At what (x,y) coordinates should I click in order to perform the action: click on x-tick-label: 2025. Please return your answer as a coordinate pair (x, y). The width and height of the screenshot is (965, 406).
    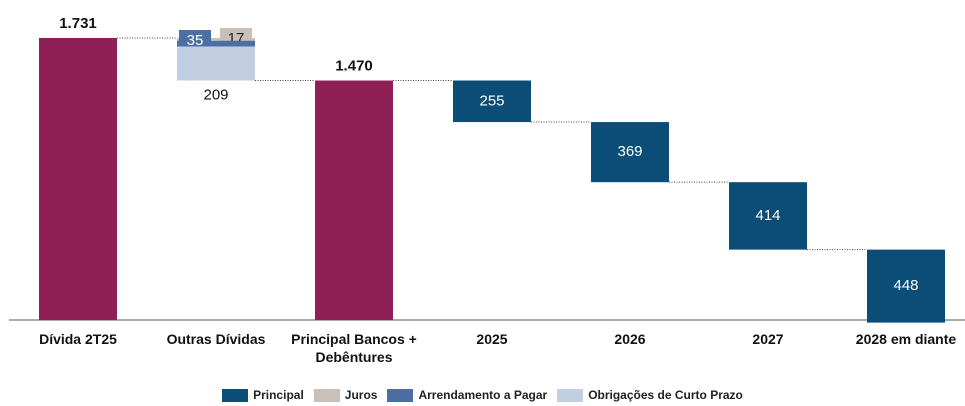
    Looking at the image, I should click on (492, 339).